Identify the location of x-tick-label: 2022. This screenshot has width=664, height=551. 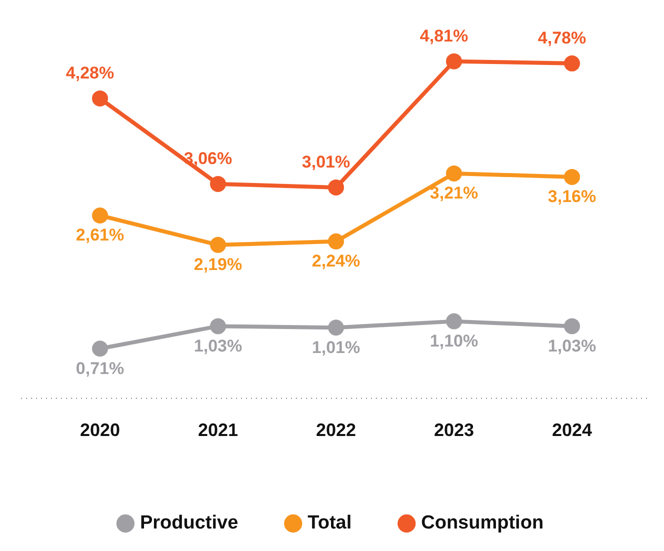
(336, 430).